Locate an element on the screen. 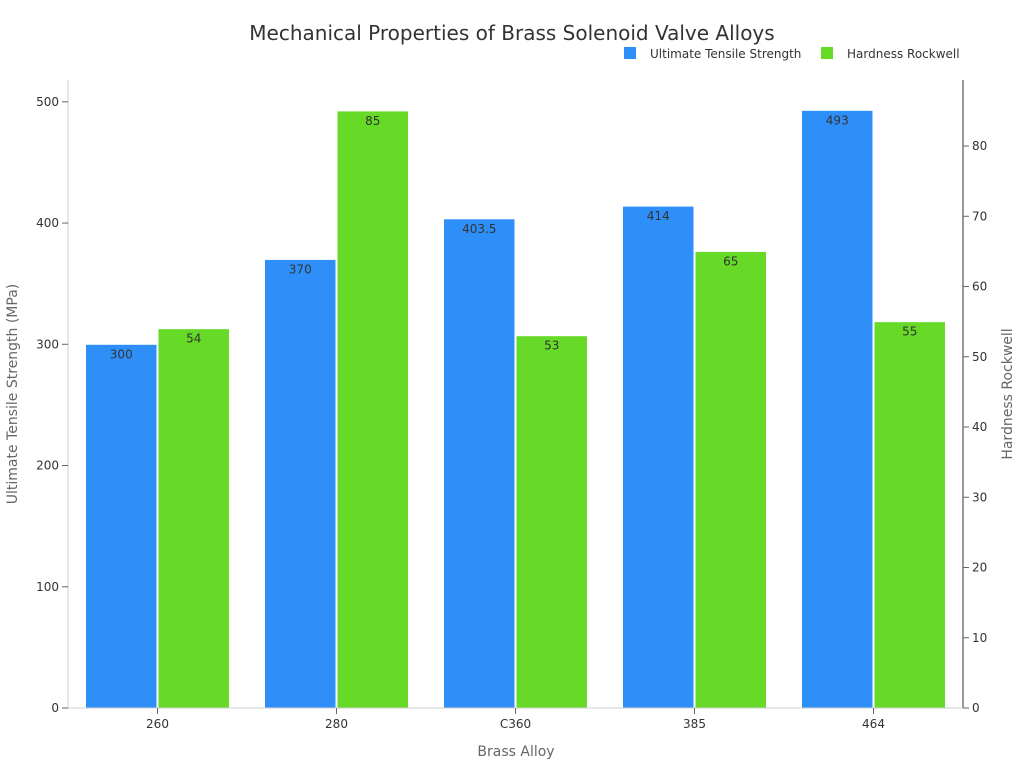 Image resolution: width=1024 pixels, height=768 pixels. y-tick-label: 400 is located at coordinates (47, 223).